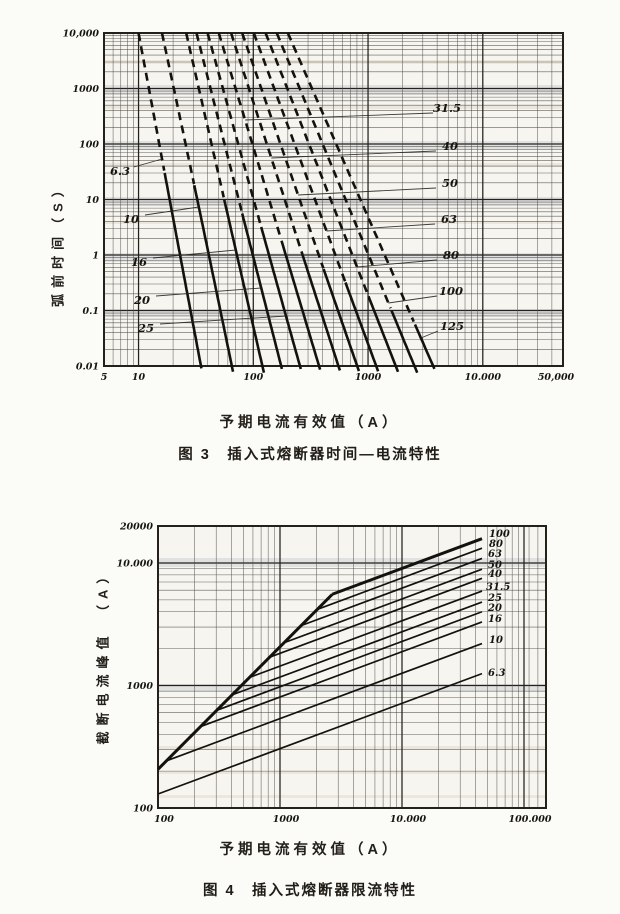 This screenshot has width=620, height=914. What do you see at coordinates (408, 819) in the screenshot?
I see `fig4-x-tick: 10.000` at bounding box center [408, 819].